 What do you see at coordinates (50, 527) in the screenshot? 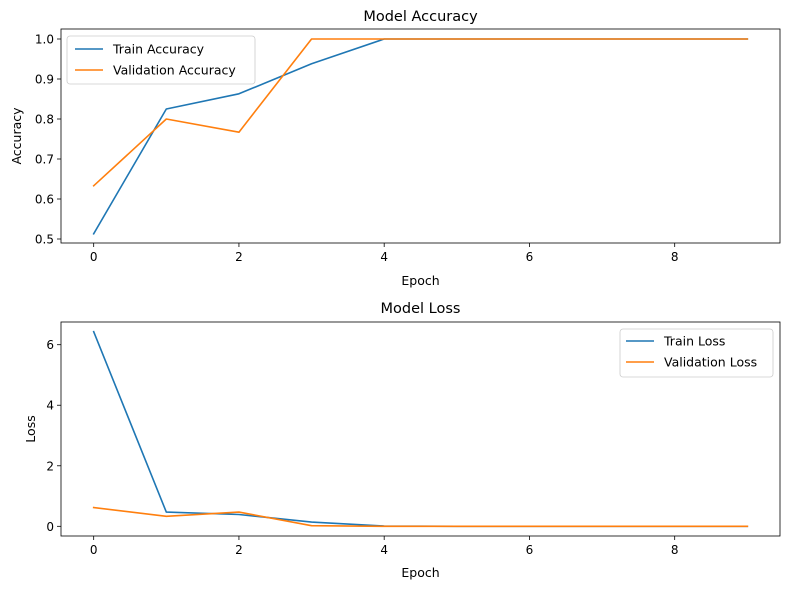
I see `loss-y-tick-label: 0` at bounding box center [50, 527].